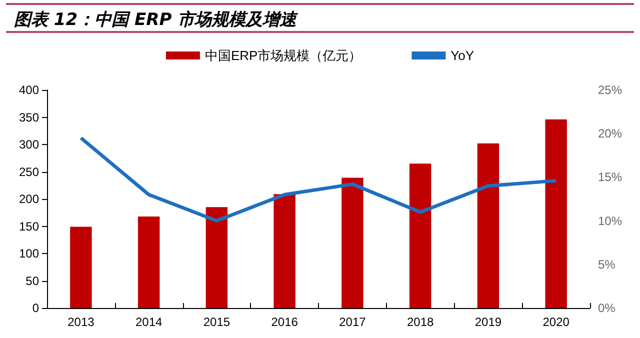 The height and width of the screenshot is (338, 640). I want to click on y2-tick-label: 25%, so click(610, 90).